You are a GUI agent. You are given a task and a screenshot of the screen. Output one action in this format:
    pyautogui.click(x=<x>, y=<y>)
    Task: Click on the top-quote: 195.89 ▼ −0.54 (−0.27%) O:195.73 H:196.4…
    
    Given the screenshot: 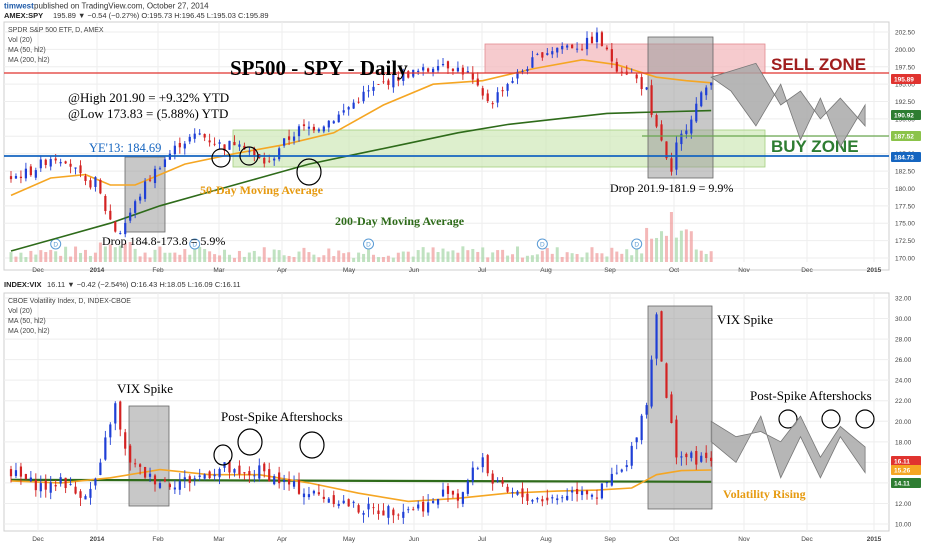 What is the action you would take?
    pyautogui.click(x=161, y=15)
    